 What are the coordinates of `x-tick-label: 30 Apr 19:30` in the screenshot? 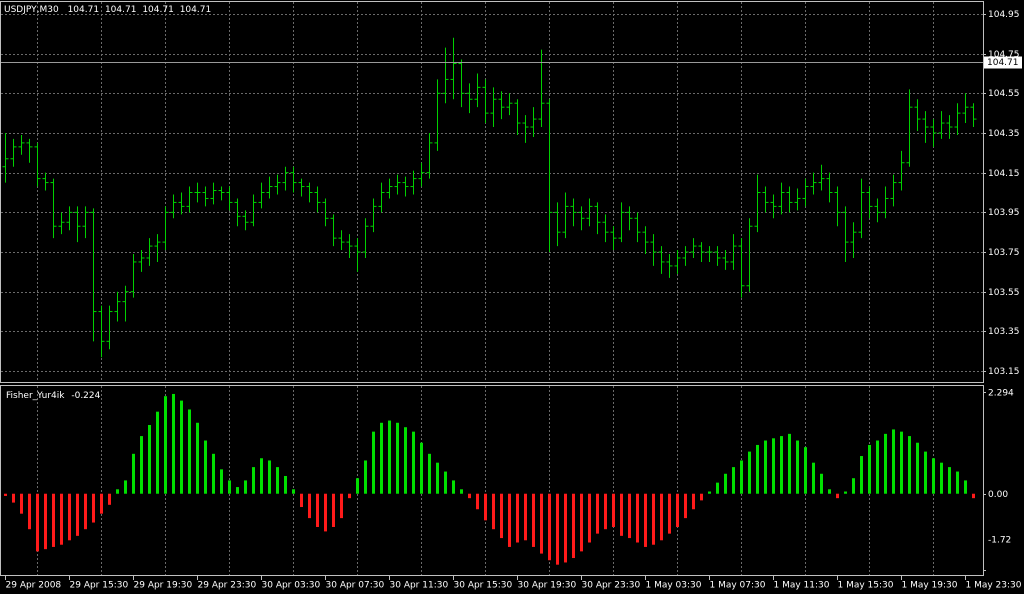 It's located at (547, 586).